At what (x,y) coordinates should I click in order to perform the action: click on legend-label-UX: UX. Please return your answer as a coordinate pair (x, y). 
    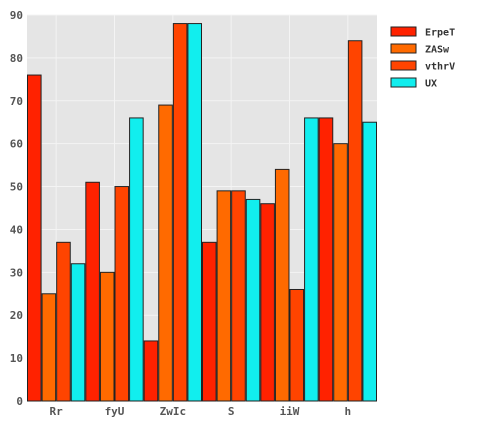
    Looking at the image, I should click on (431, 84).